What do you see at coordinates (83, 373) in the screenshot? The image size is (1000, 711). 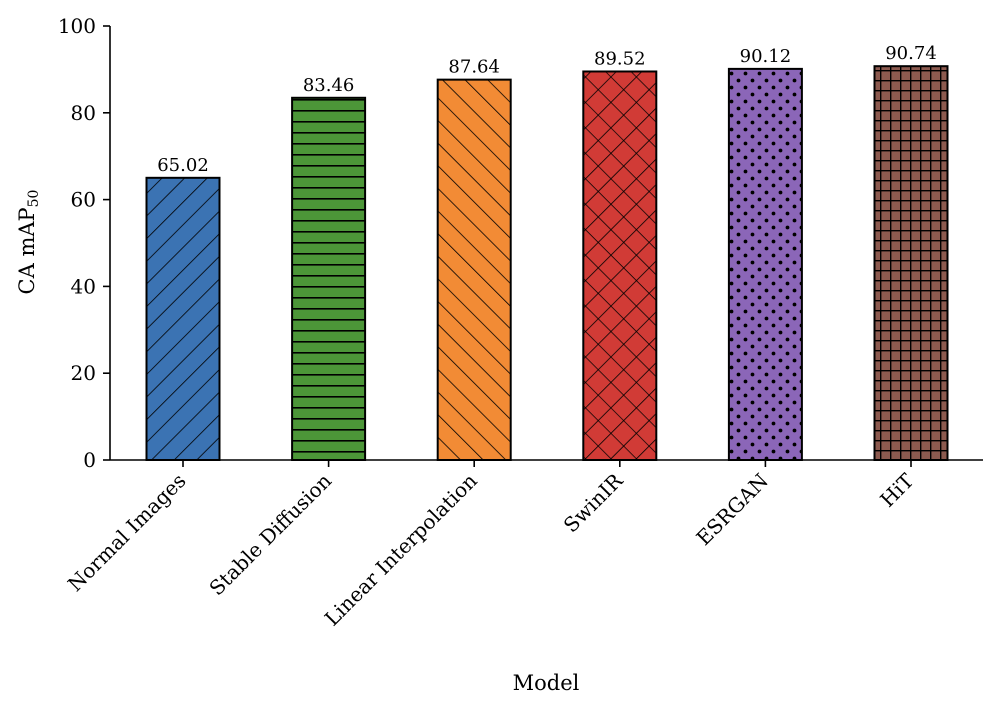 I see `y-tick-label: 20` at bounding box center [83, 373].